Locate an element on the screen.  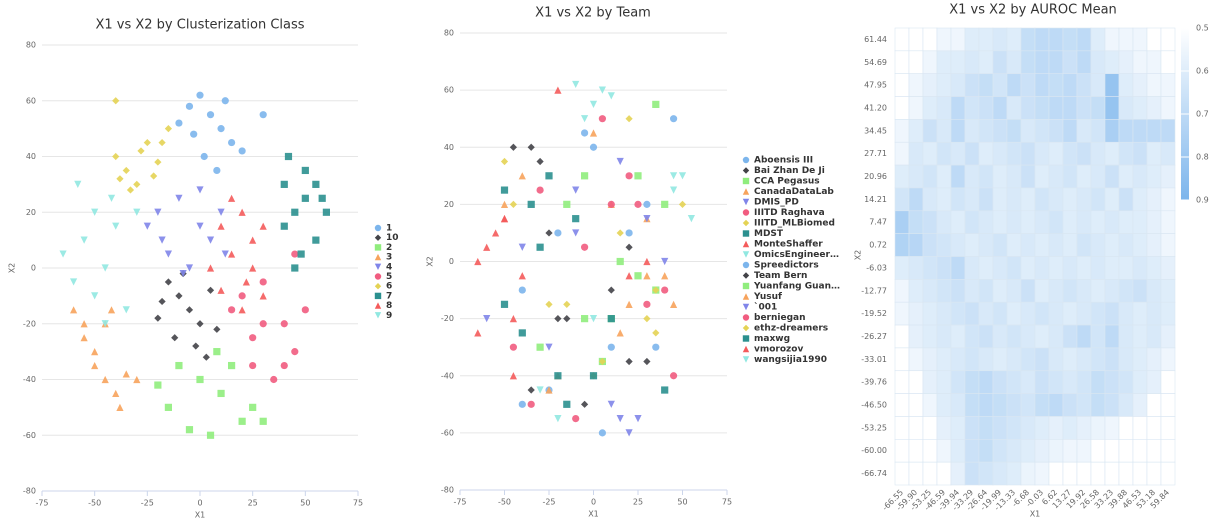
y-tick-label: -80 is located at coordinates (29, 491).